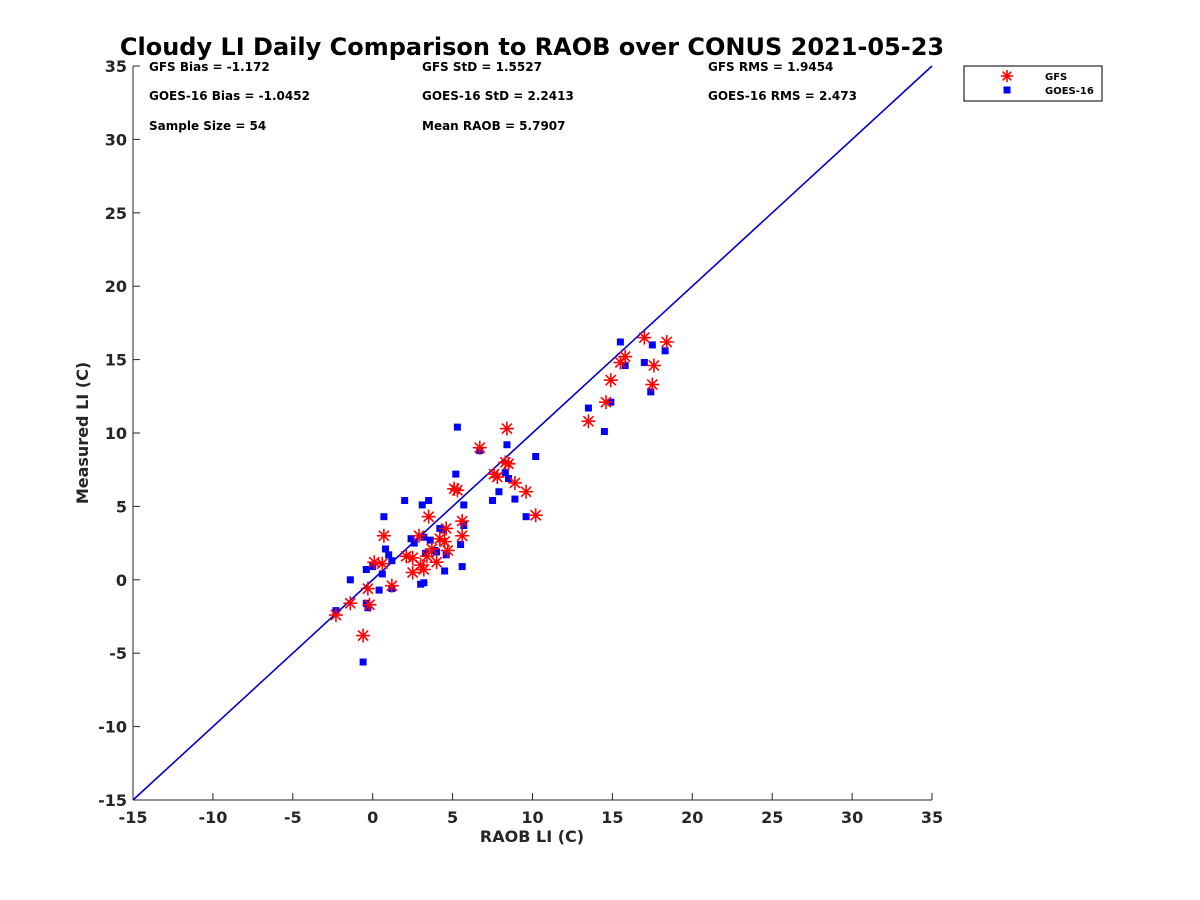 Image resolution: width=1200 pixels, height=900 pixels. What do you see at coordinates (116, 433) in the screenshot?
I see `y-tick-label: 10` at bounding box center [116, 433].